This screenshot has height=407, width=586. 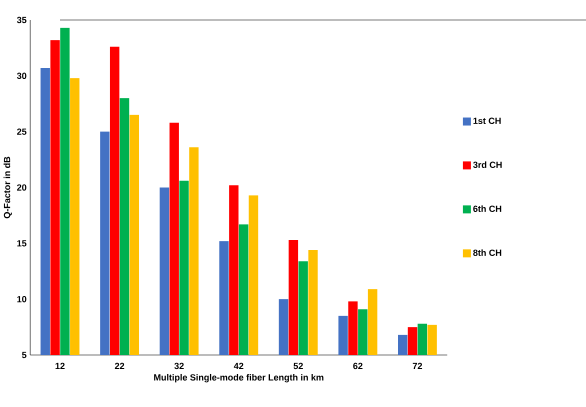 What do you see at coordinates (298, 366) in the screenshot?
I see `x-tick-label: 52` at bounding box center [298, 366].